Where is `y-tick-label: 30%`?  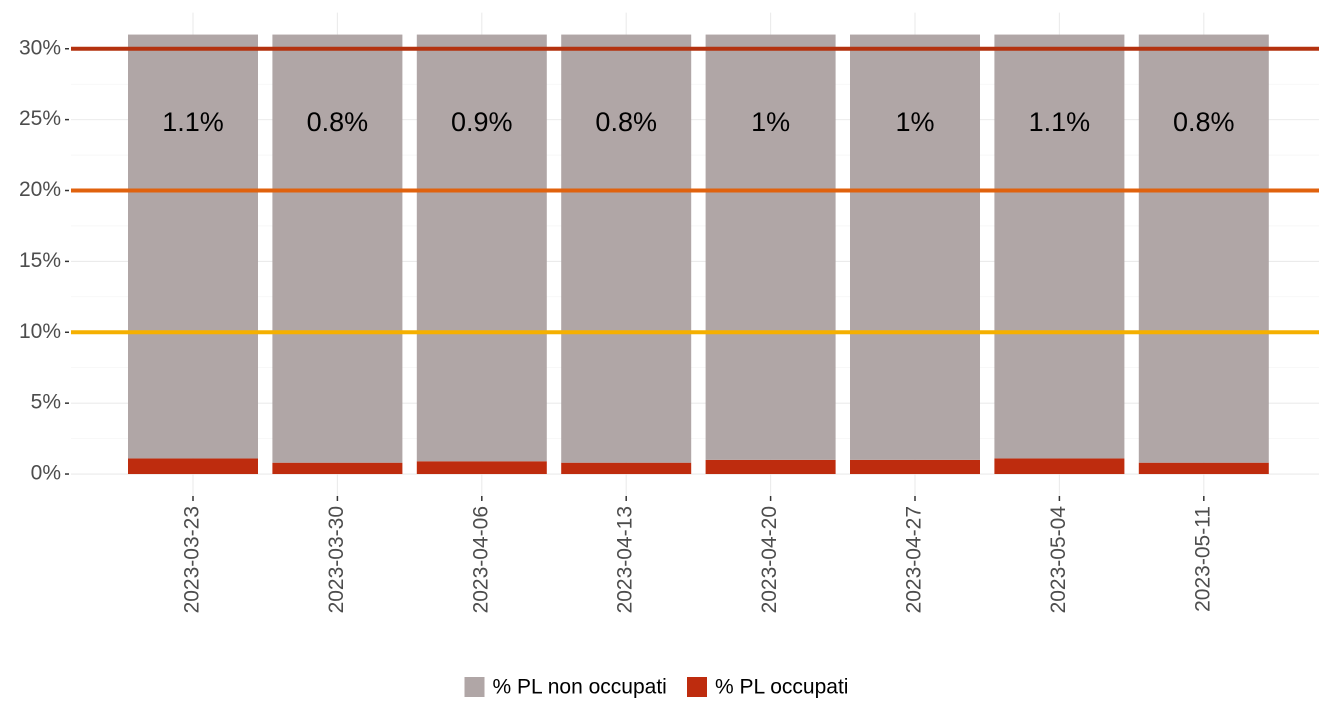
y-tick-label: 30% is located at coordinates (40, 47).